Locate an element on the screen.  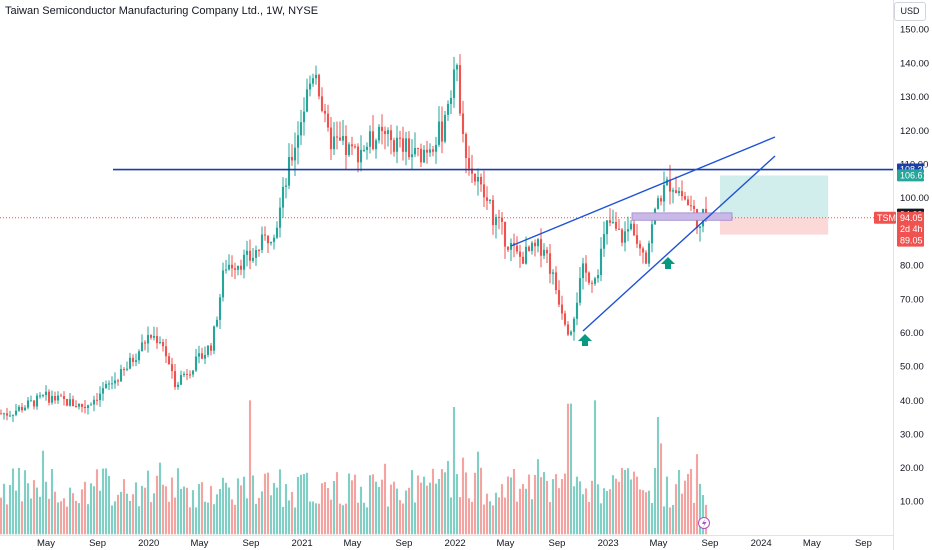
currency-button: USD is located at coordinates (910, 11).